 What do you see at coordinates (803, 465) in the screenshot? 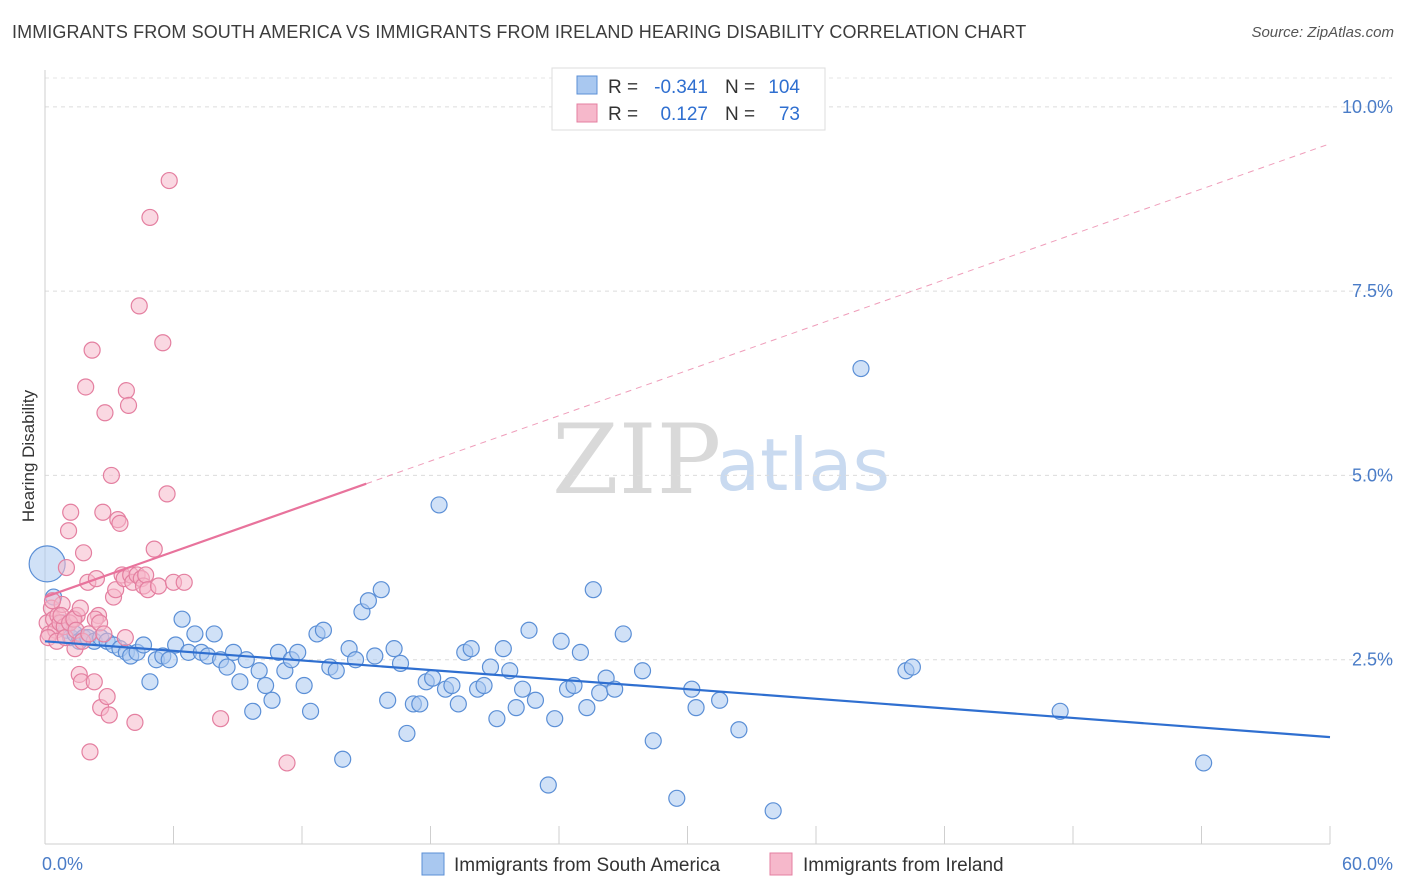
I see `watermark-atlas: atlas` at bounding box center [803, 465].